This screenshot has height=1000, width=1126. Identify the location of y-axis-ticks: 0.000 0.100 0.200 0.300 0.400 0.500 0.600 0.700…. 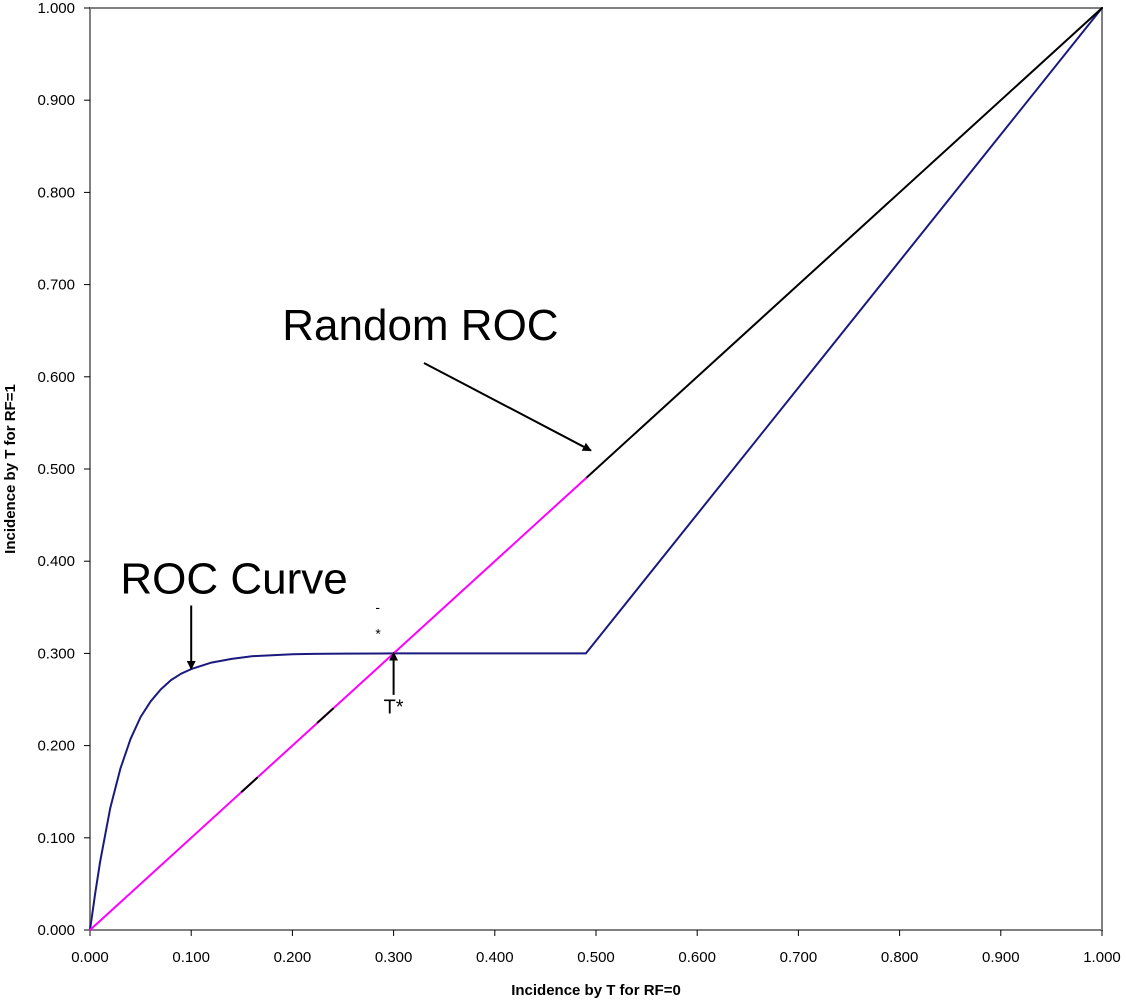
(63, 469).